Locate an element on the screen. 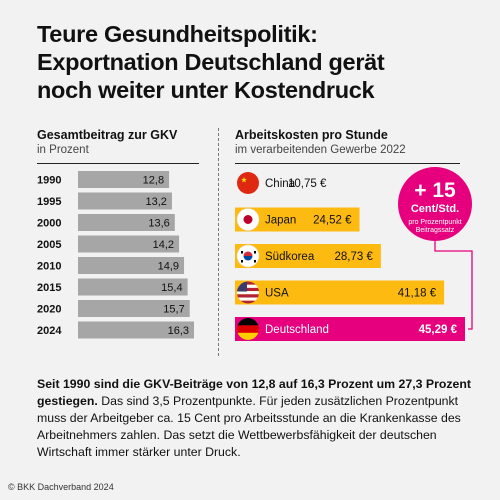 Image resolution: width=500 pixels, height=500 pixels. gkv-value-label: 15,7 is located at coordinates (173, 310).